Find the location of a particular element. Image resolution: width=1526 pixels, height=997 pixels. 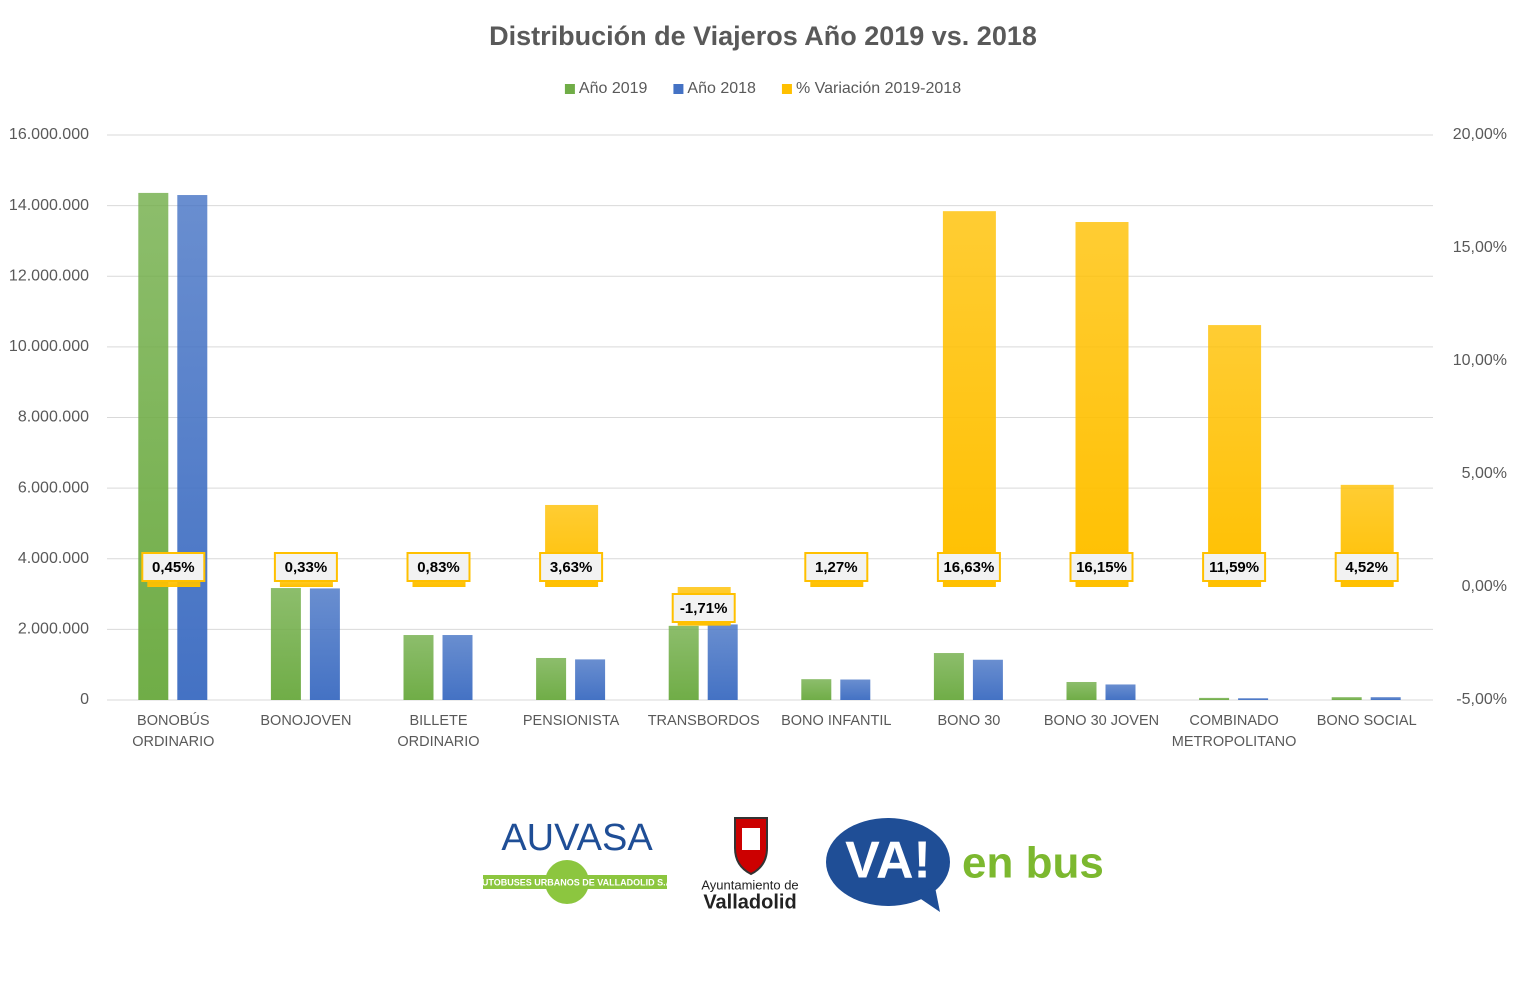

data-label: 0,33% is located at coordinates (306, 567).